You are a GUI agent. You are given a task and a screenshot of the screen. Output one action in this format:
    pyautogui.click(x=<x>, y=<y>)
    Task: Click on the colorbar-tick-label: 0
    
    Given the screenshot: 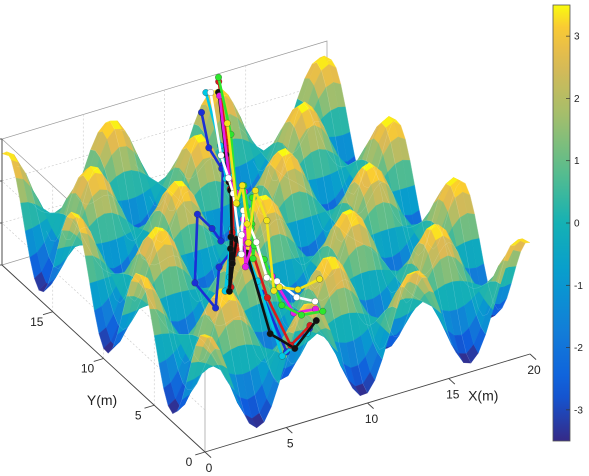 What is the action you would take?
    pyautogui.click(x=577, y=224)
    